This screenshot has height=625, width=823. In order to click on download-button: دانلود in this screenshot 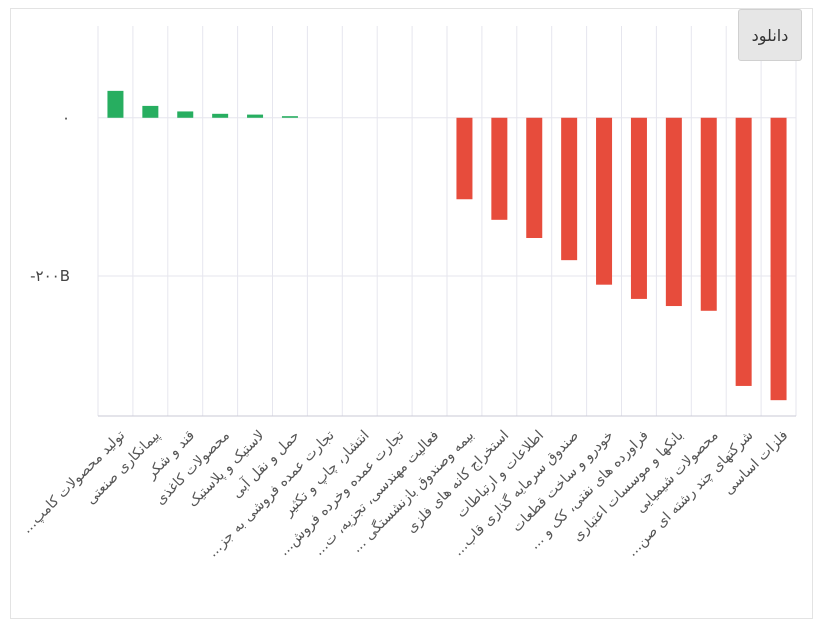, I will do `click(770, 35)`.